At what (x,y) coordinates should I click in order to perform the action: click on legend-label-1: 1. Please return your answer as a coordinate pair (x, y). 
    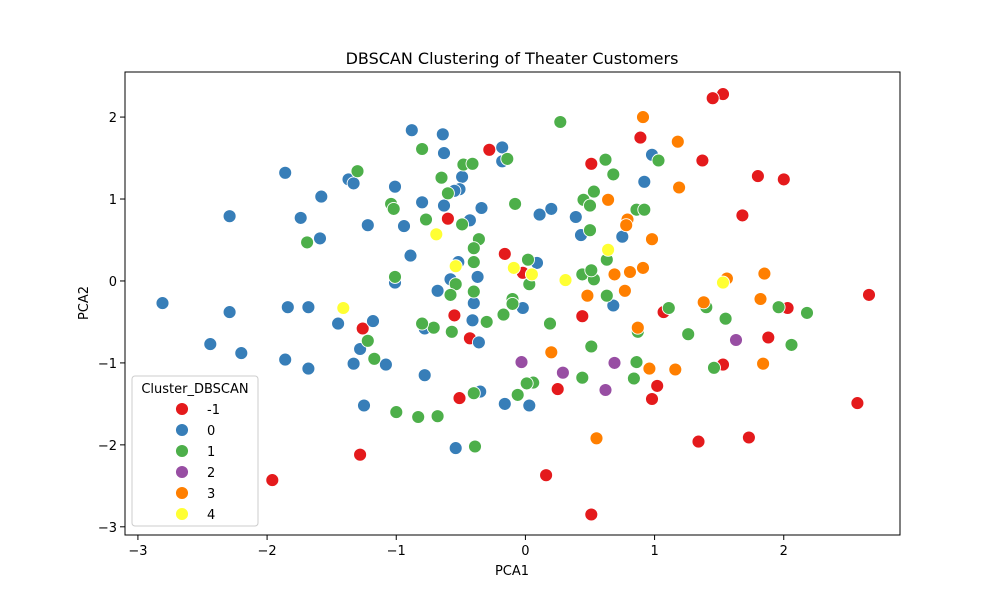
    Looking at the image, I should click on (211, 452).